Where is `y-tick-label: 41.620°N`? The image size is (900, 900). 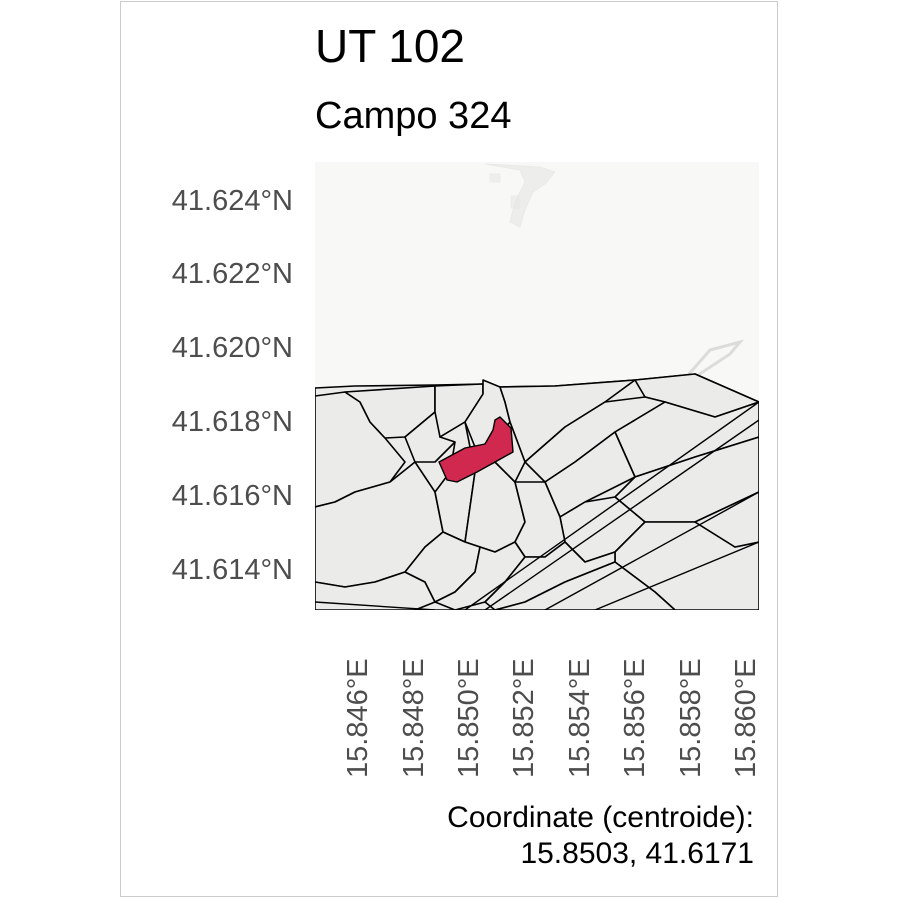 y-tick-label: 41.620°N is located at coordinates (232, 348).